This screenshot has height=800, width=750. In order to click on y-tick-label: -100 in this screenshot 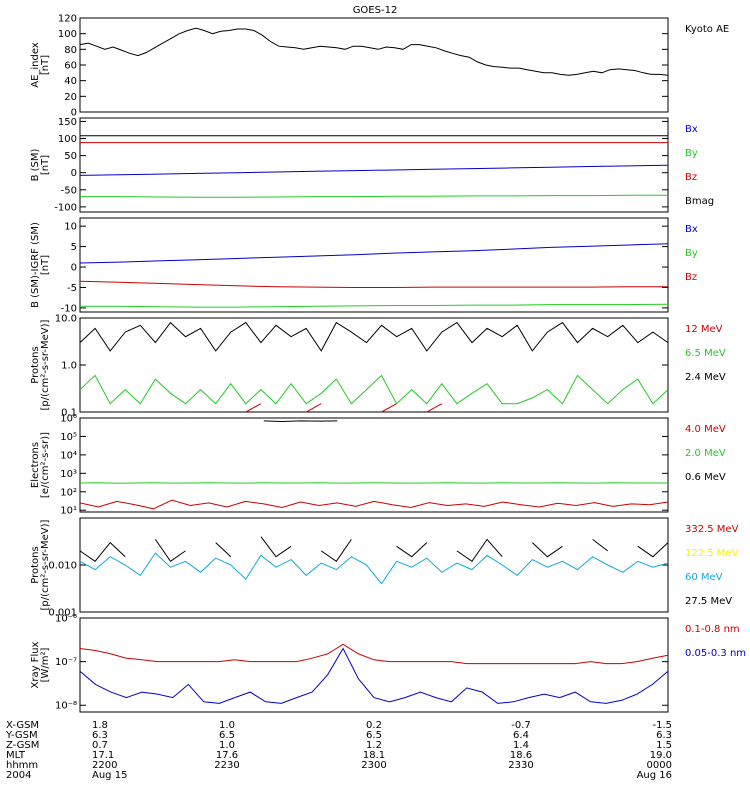, I will do `click(65, 207)`.